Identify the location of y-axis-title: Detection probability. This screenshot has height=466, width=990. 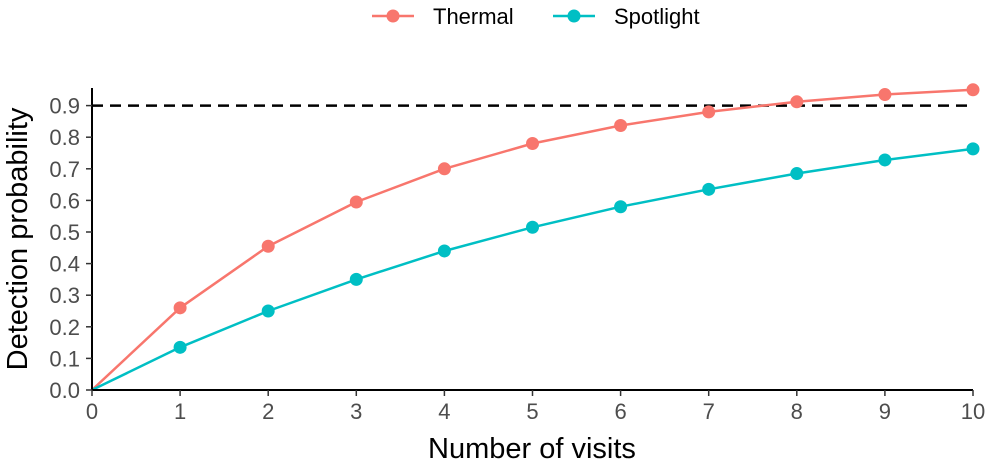
(18, 238).